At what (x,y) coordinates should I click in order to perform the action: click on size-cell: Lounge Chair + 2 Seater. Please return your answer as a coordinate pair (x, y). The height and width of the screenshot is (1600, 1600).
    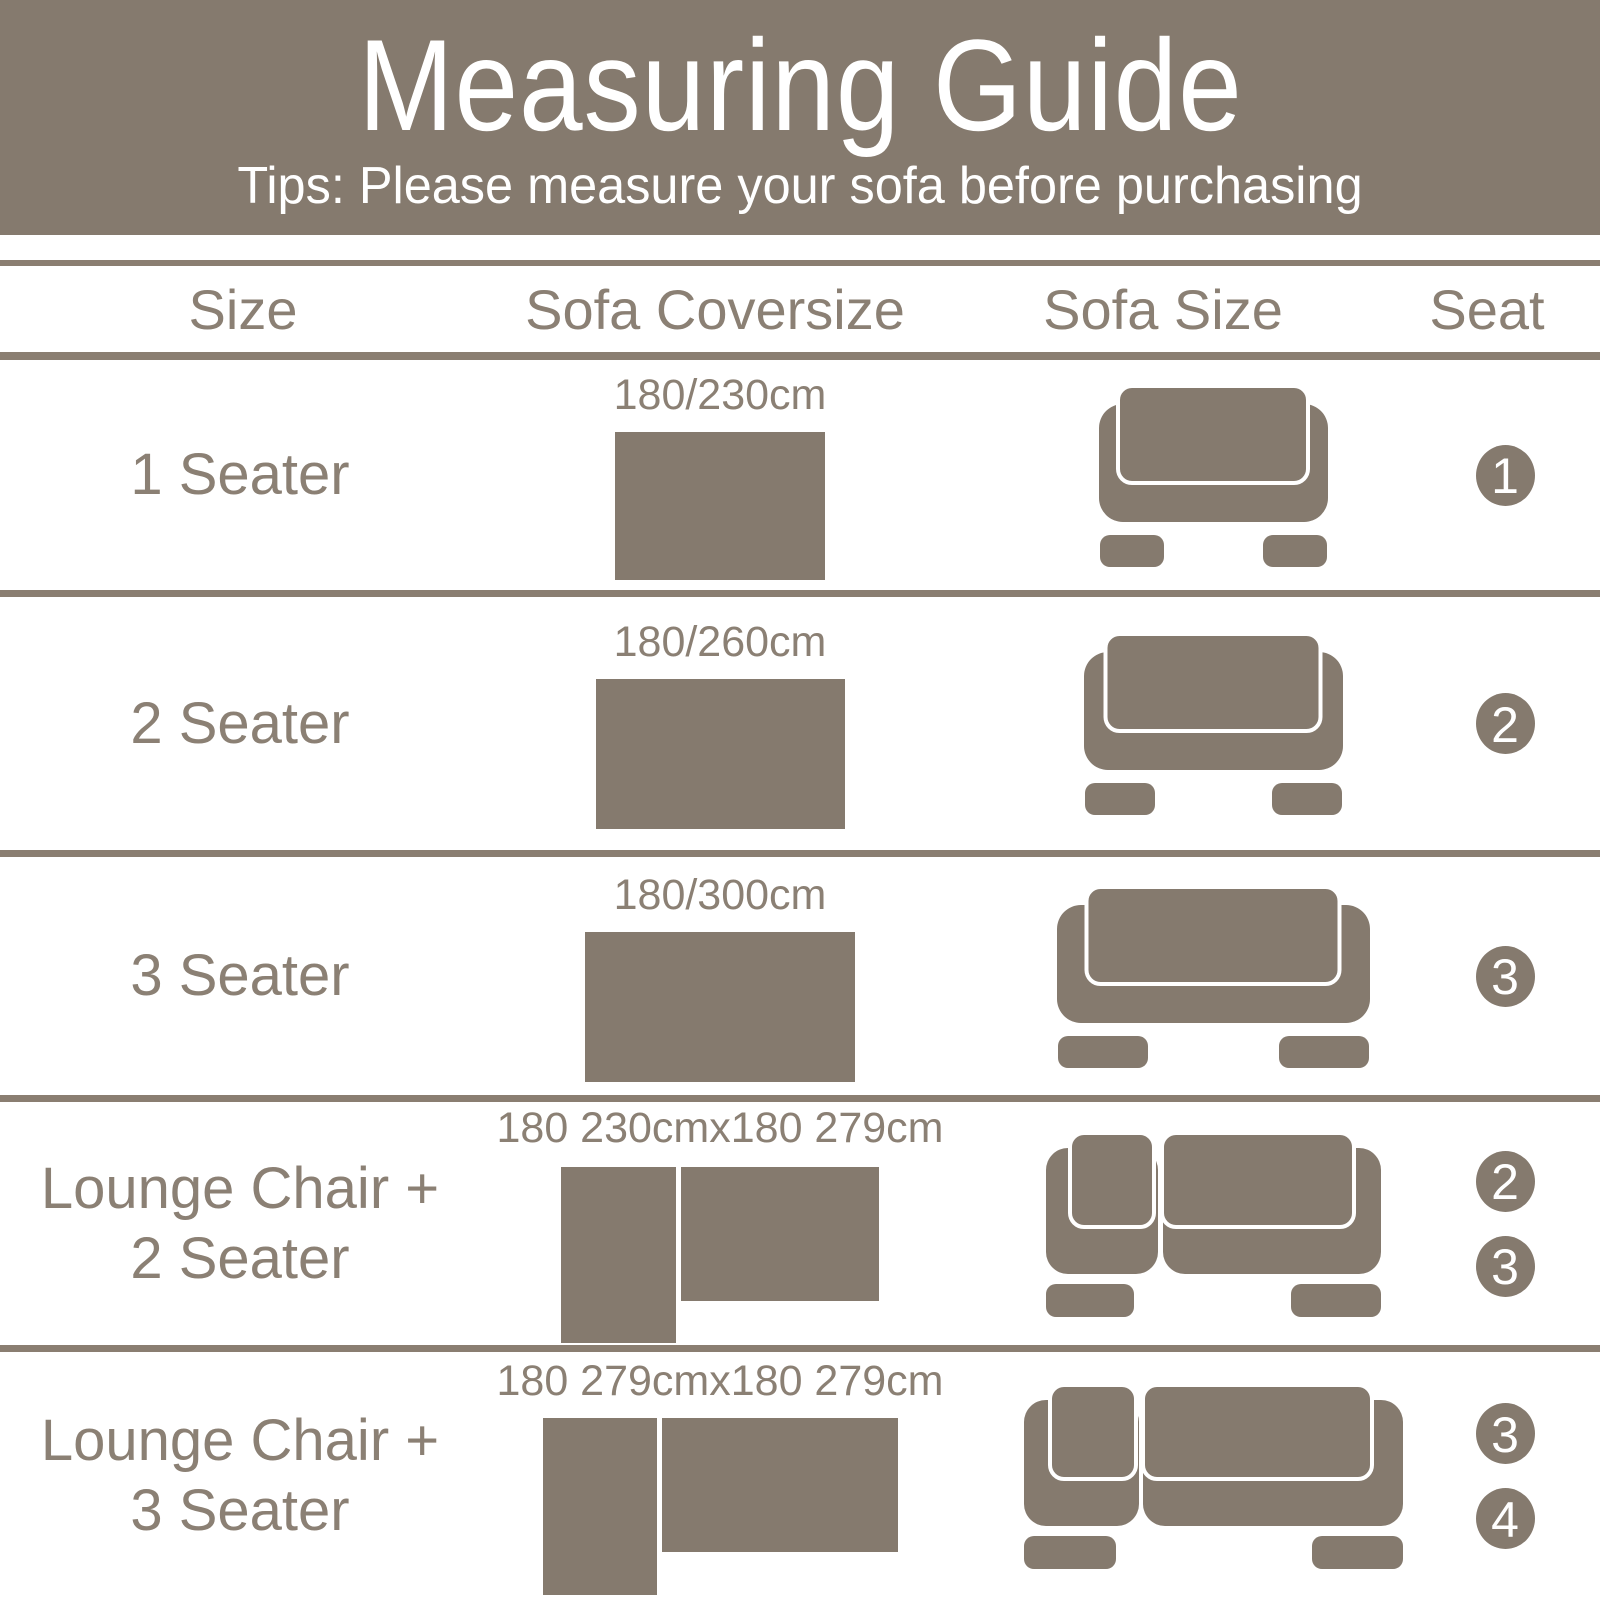
    Looking at the image, I should click on (219, 1223).